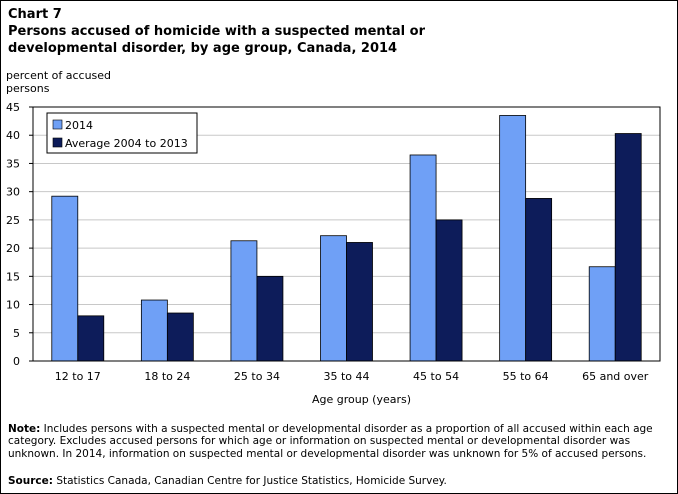  Describe the element at coordinates (13, 192) in the screenshot. I see `y-tick-label: 30` at that location.